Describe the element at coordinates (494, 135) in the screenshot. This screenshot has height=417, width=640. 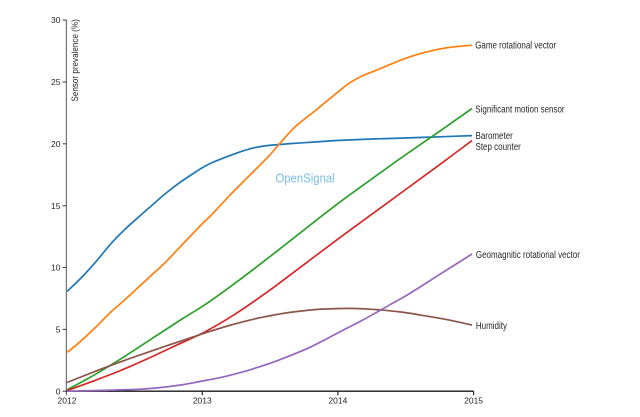
I see `svg-text: Barometer` at that location.